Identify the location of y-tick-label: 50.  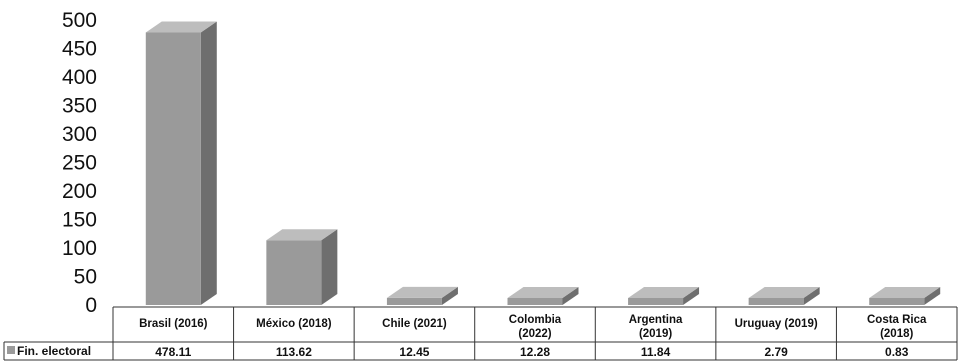
(85, 277).